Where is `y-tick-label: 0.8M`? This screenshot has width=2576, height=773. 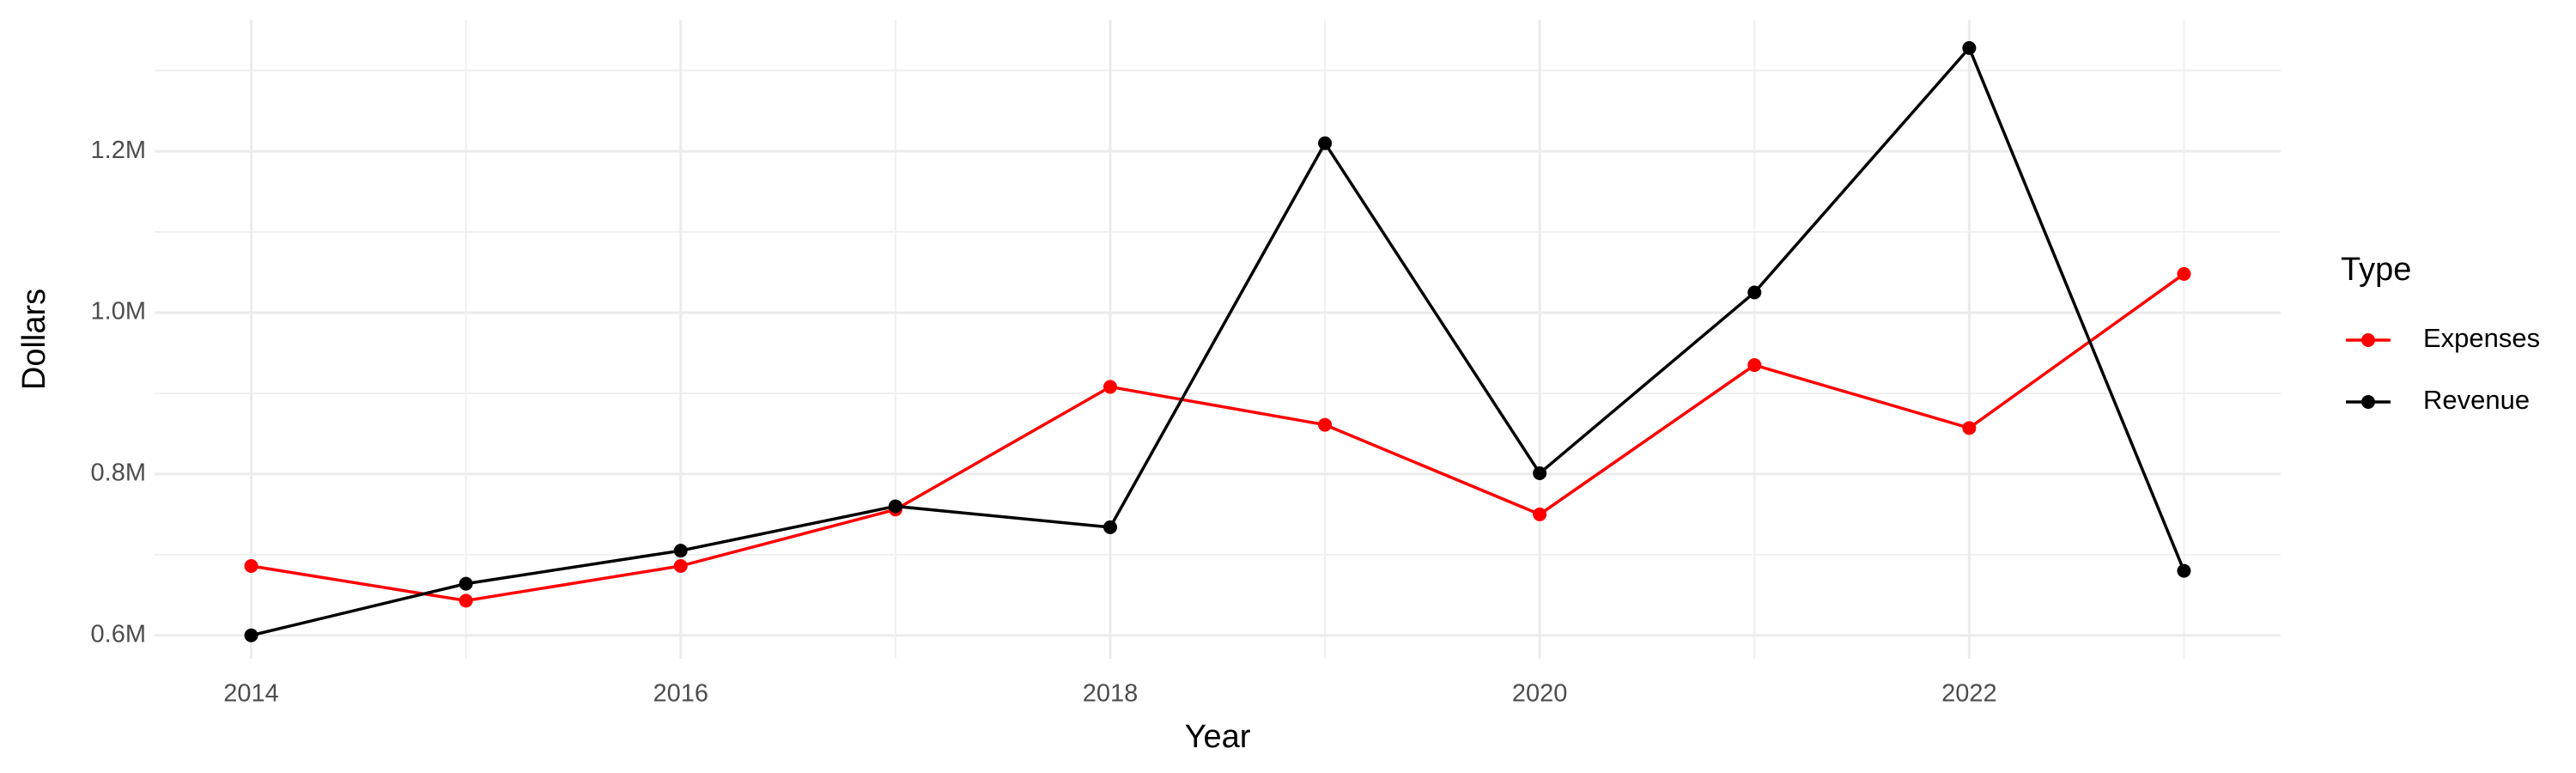 y-tick-label: 0.8M is located at coordinates (118, 473).